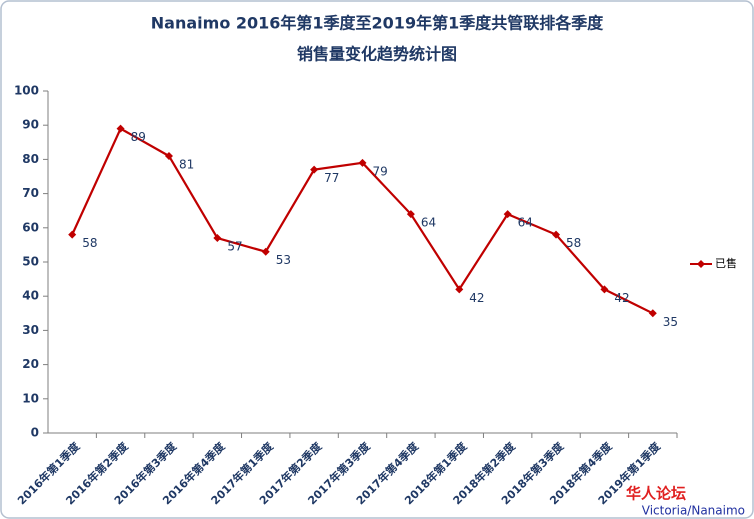 The width and height of the screenshot is (754, 519). I want to click on y-tick-label: 50, so click(30, 262).